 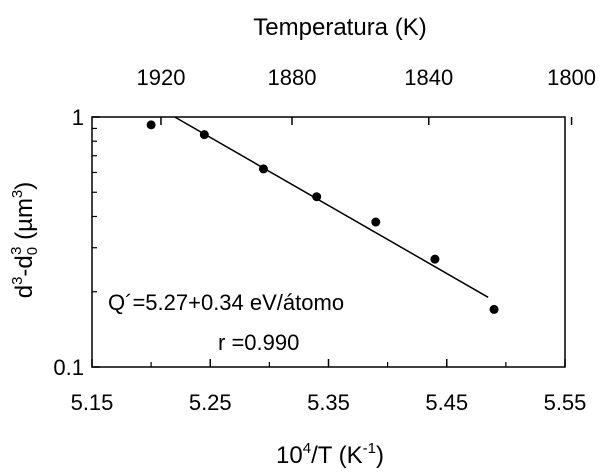 What do you see at coordinates (17, 281) in the screenshot?
I see `y-title-part-1: 3` at bounding box center [17, 281].